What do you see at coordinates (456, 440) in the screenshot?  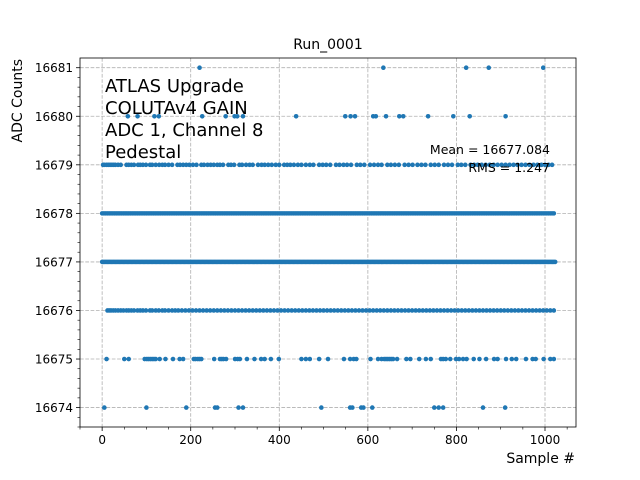 I see `x-tick-label: 800` at bounding box center [456, 440].